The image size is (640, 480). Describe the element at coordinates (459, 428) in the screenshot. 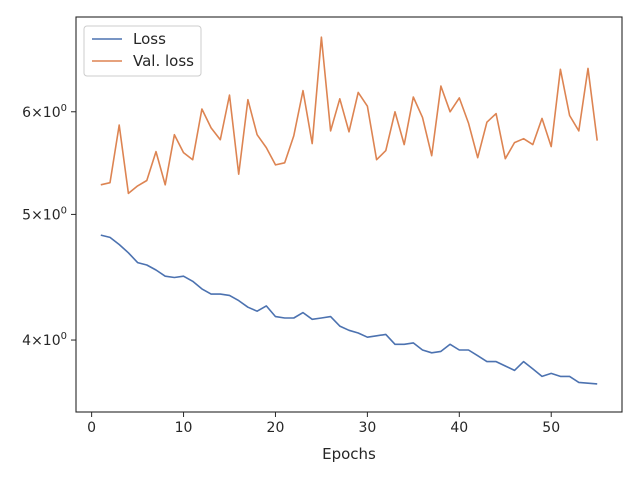

I see `x-tick-label: 40` at that location.